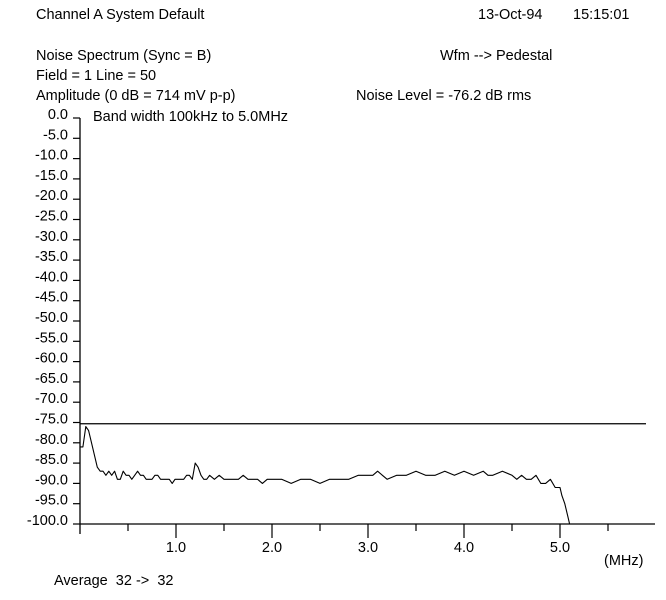 This screenshot has width=666, height=600. Describe the element at coordinates (51, 338) in the screenshot. I see `y-tick-label: -55.0` at that location.